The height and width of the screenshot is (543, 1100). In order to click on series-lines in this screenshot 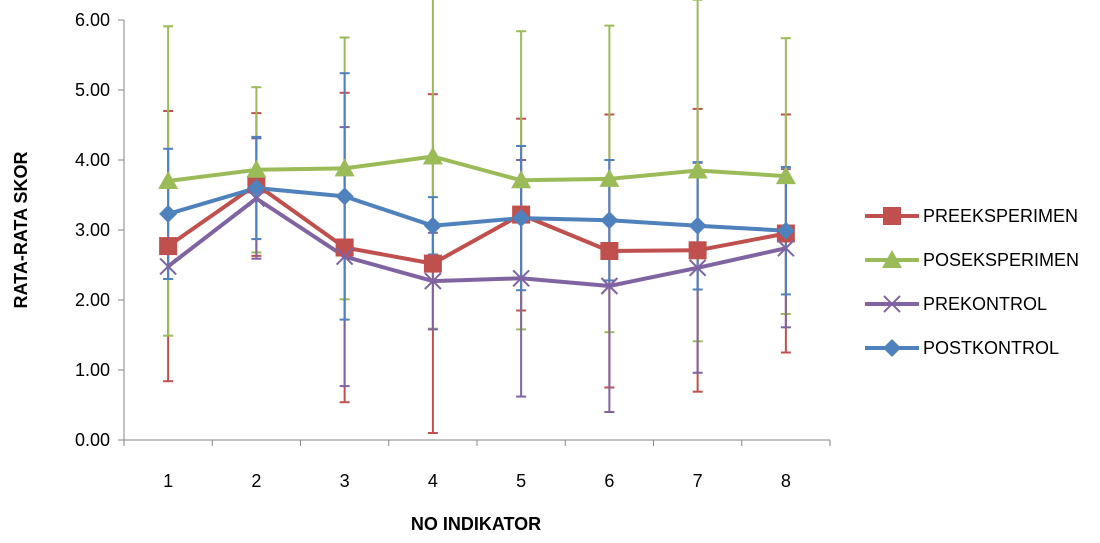, I will do `click(476, 221)`.